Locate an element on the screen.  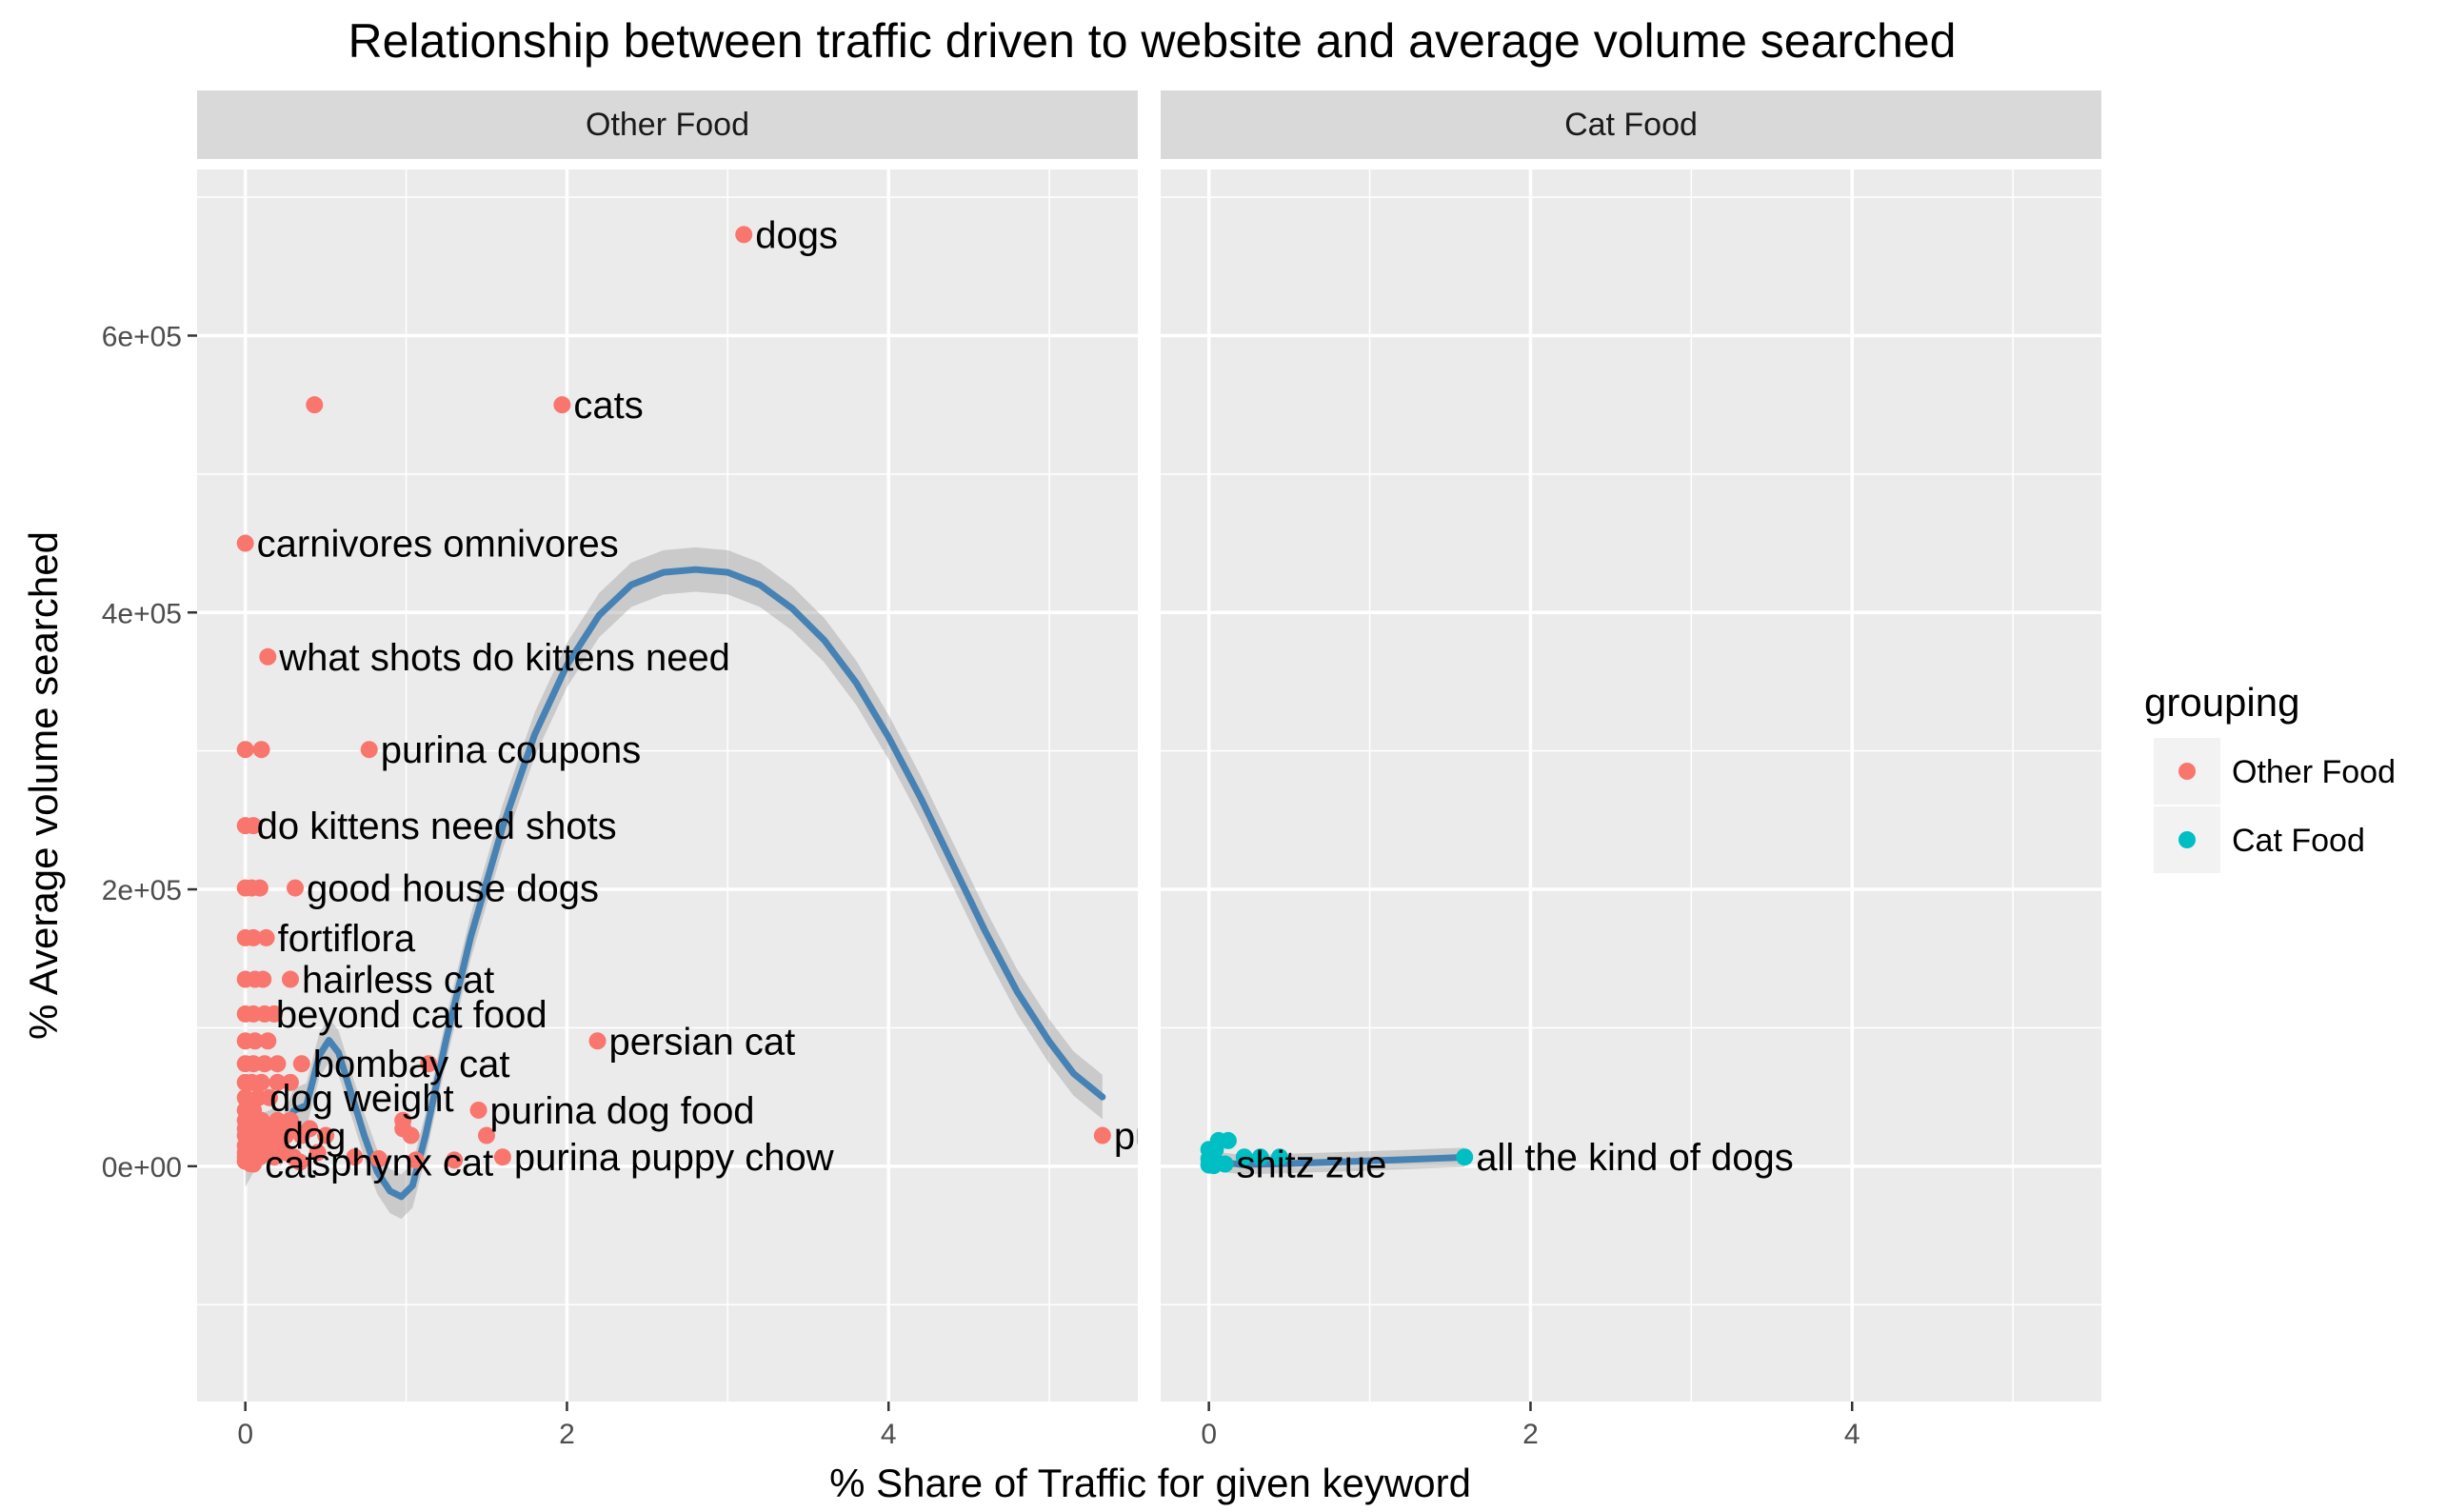
point-label: all the kind of dogs is located at coordinates (1635, 1158).